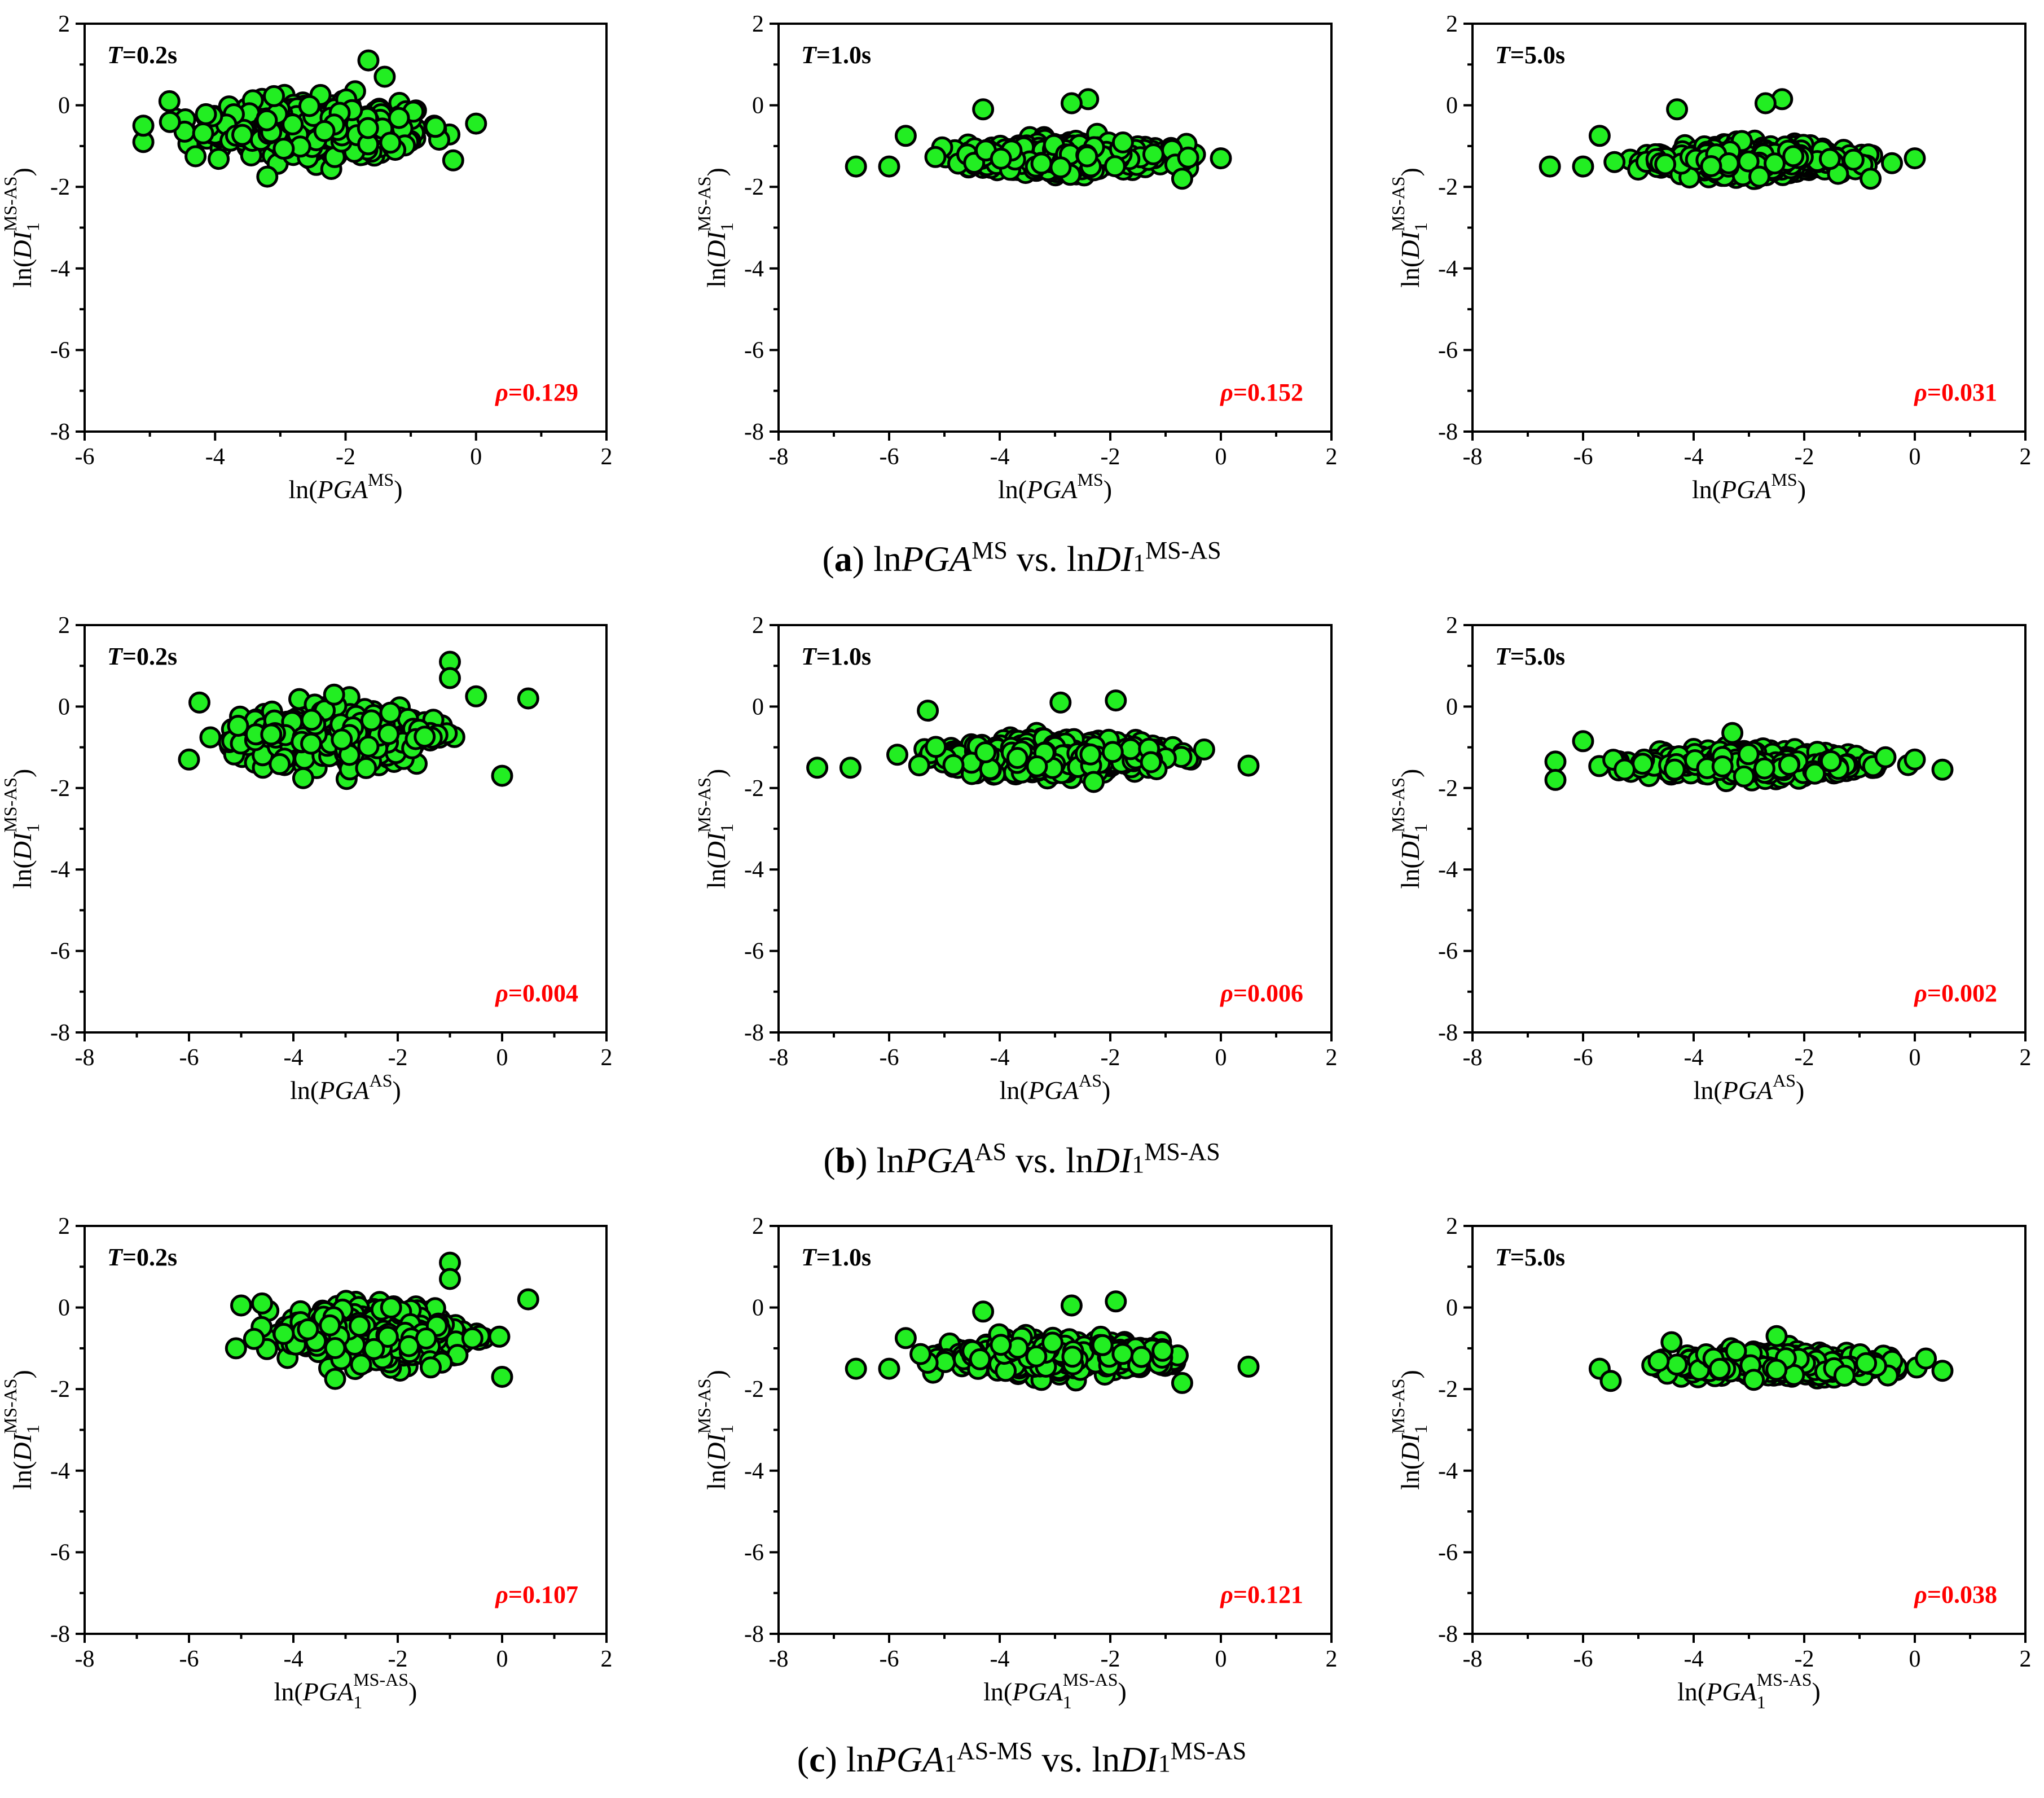 The width and height of the screenshot is (2044, 1798). I want to click on x-axis-title: ln(PGAMS), so click(1055, 486).